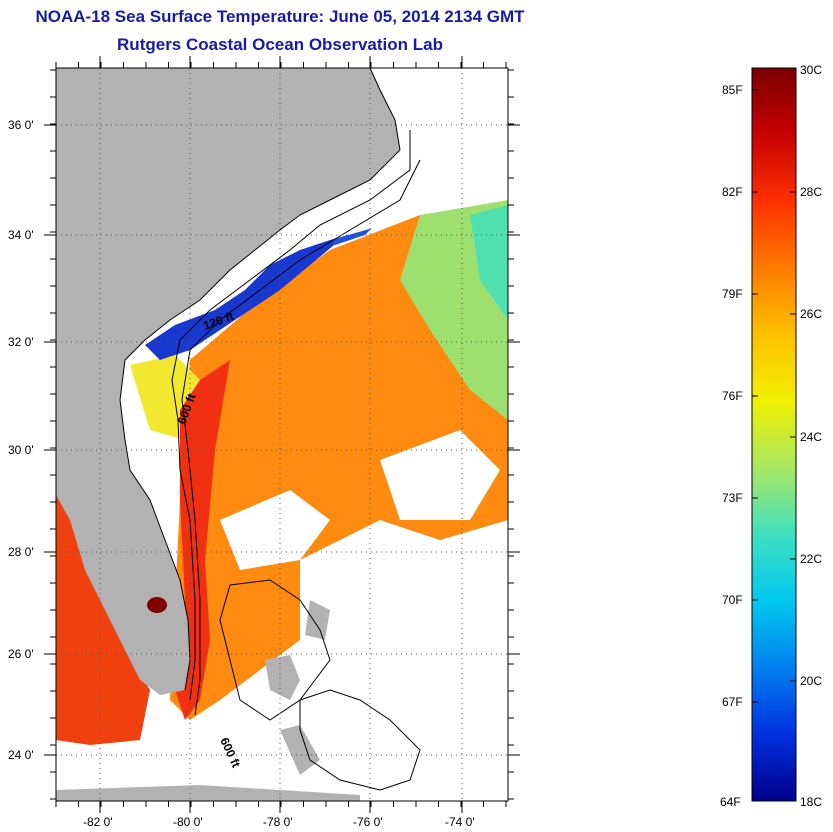 The image size is (833, 832). I want to click on sst-gulf-of-mexico, so click(103, 617).